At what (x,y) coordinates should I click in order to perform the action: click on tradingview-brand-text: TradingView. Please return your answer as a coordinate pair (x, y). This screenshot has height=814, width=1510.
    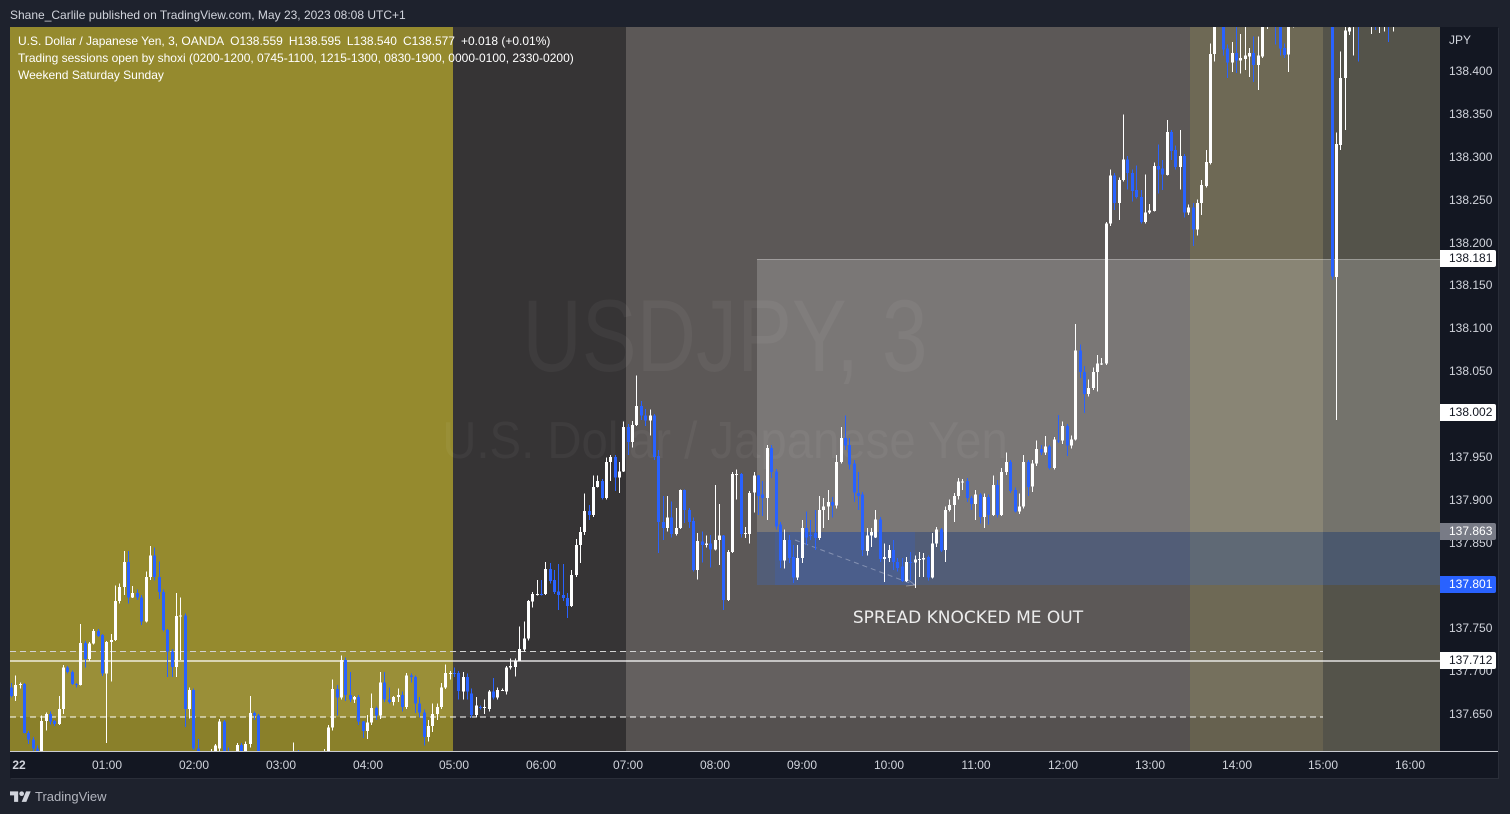
    Looking at the image, I should click on (71, 796).